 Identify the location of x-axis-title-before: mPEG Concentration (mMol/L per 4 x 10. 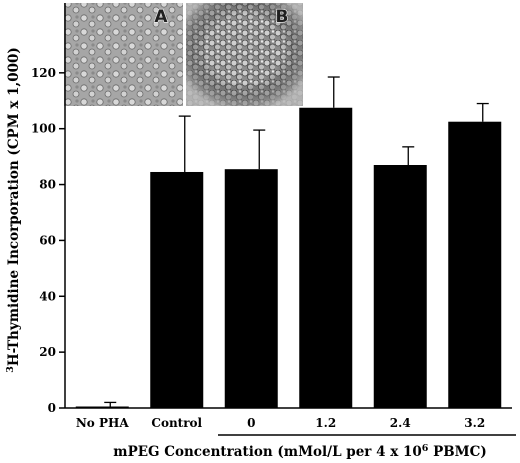
(267, 452).